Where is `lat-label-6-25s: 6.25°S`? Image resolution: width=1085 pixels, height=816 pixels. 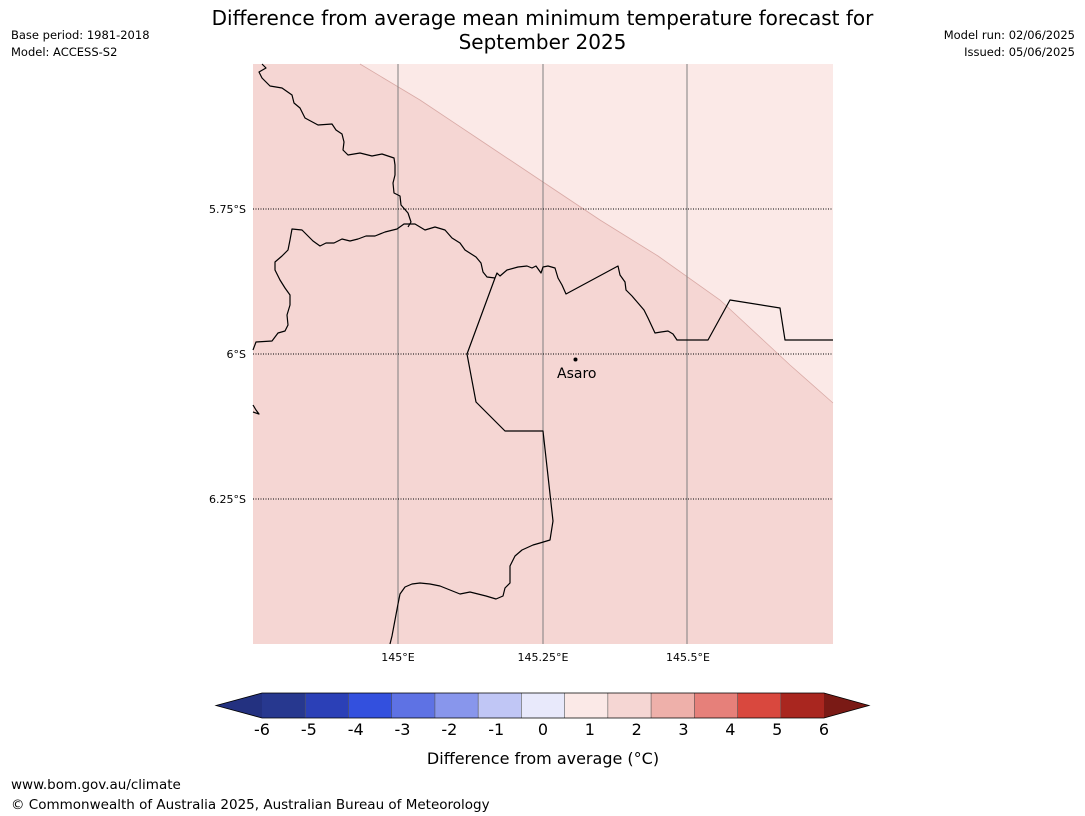
lat-label-6-25s: 6.25°S is located at coordinates (227, 499).